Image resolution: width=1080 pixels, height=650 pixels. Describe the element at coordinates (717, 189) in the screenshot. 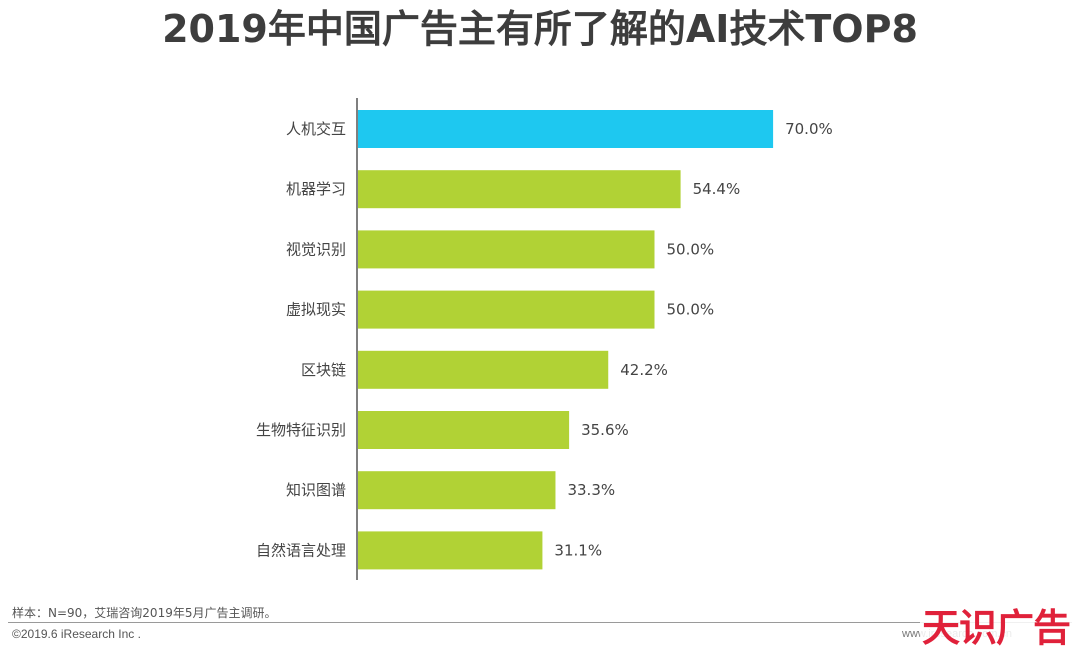

I see `value-label: 54.4%` at that location.